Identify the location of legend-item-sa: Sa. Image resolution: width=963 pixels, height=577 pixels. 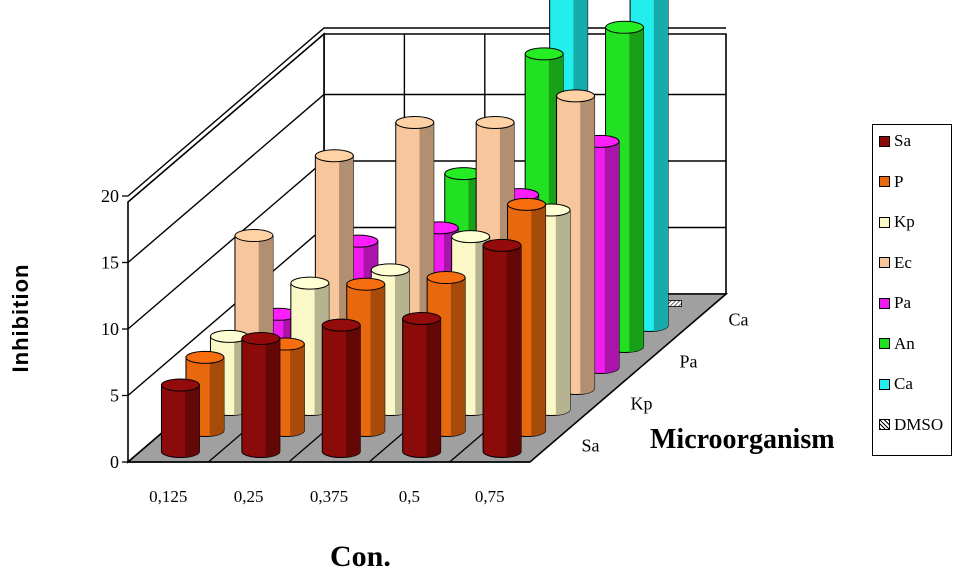
(895, 141).